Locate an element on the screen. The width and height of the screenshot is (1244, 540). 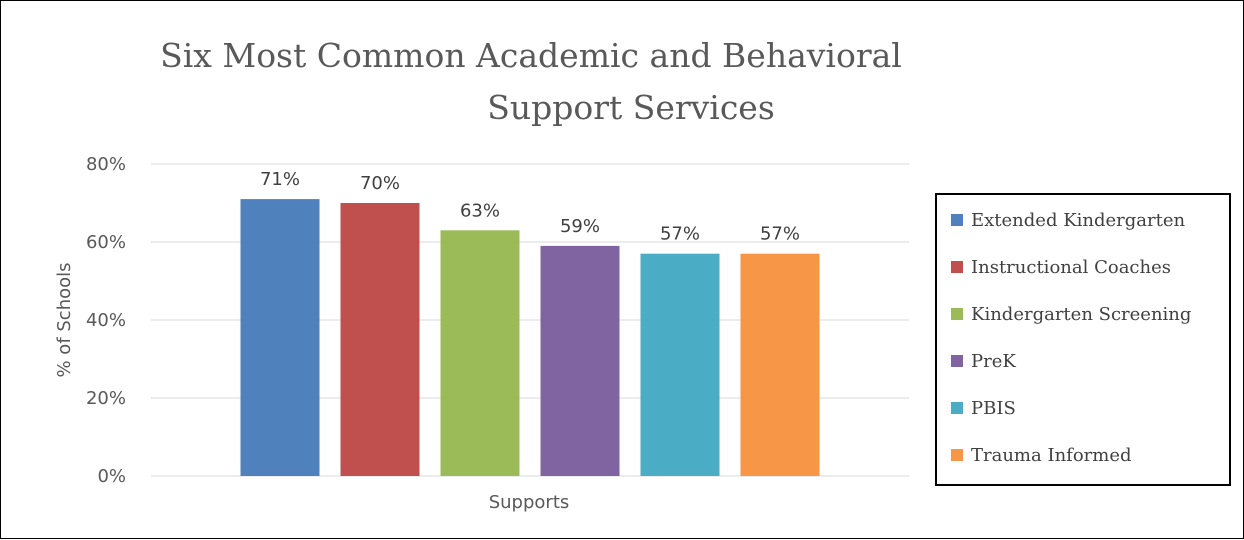
bar-prek is located at coordinates (580, 360).